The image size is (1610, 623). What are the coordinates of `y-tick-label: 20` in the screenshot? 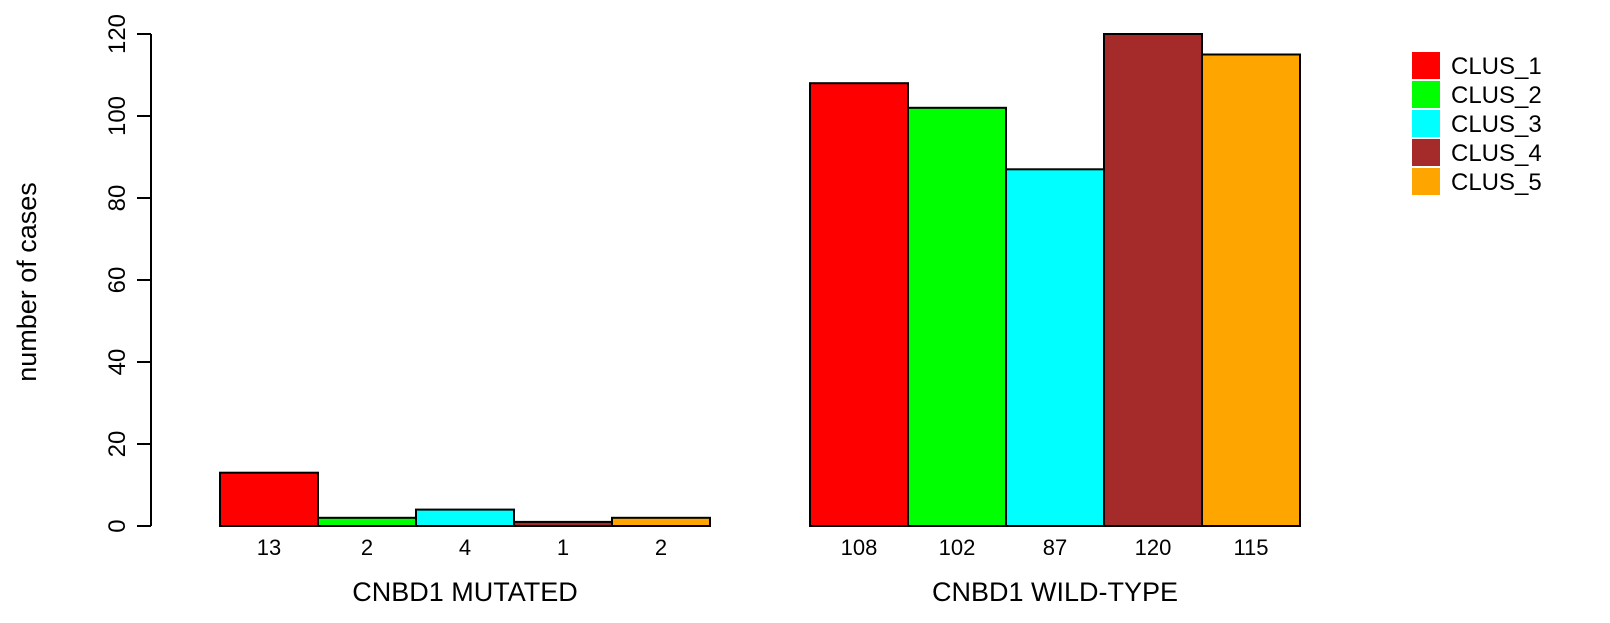 It's located at (117, 444).